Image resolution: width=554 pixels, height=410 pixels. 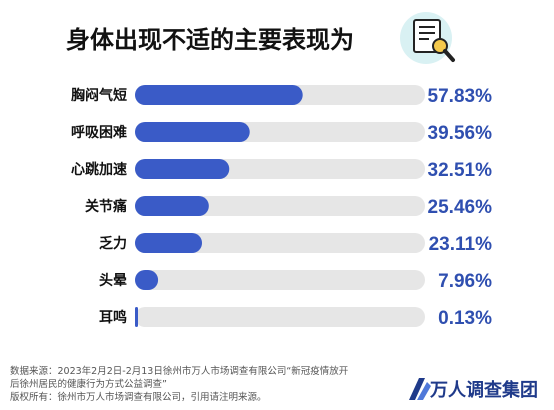 What do you see at coordinates (420, 389) in the screenshot?
I see `wanren-logo-icon` at bounding box center [420, 389].